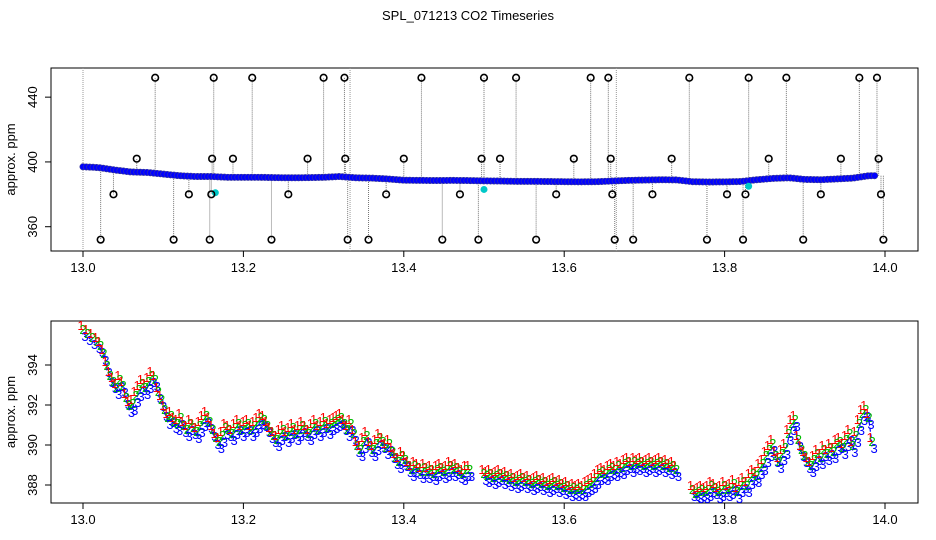 Image resolution: width=936 pixels, height=540 pixels. Describe the element at coordinates (82, 519) in the screenshot. I see `x-tick-label: 13.0` at that location.